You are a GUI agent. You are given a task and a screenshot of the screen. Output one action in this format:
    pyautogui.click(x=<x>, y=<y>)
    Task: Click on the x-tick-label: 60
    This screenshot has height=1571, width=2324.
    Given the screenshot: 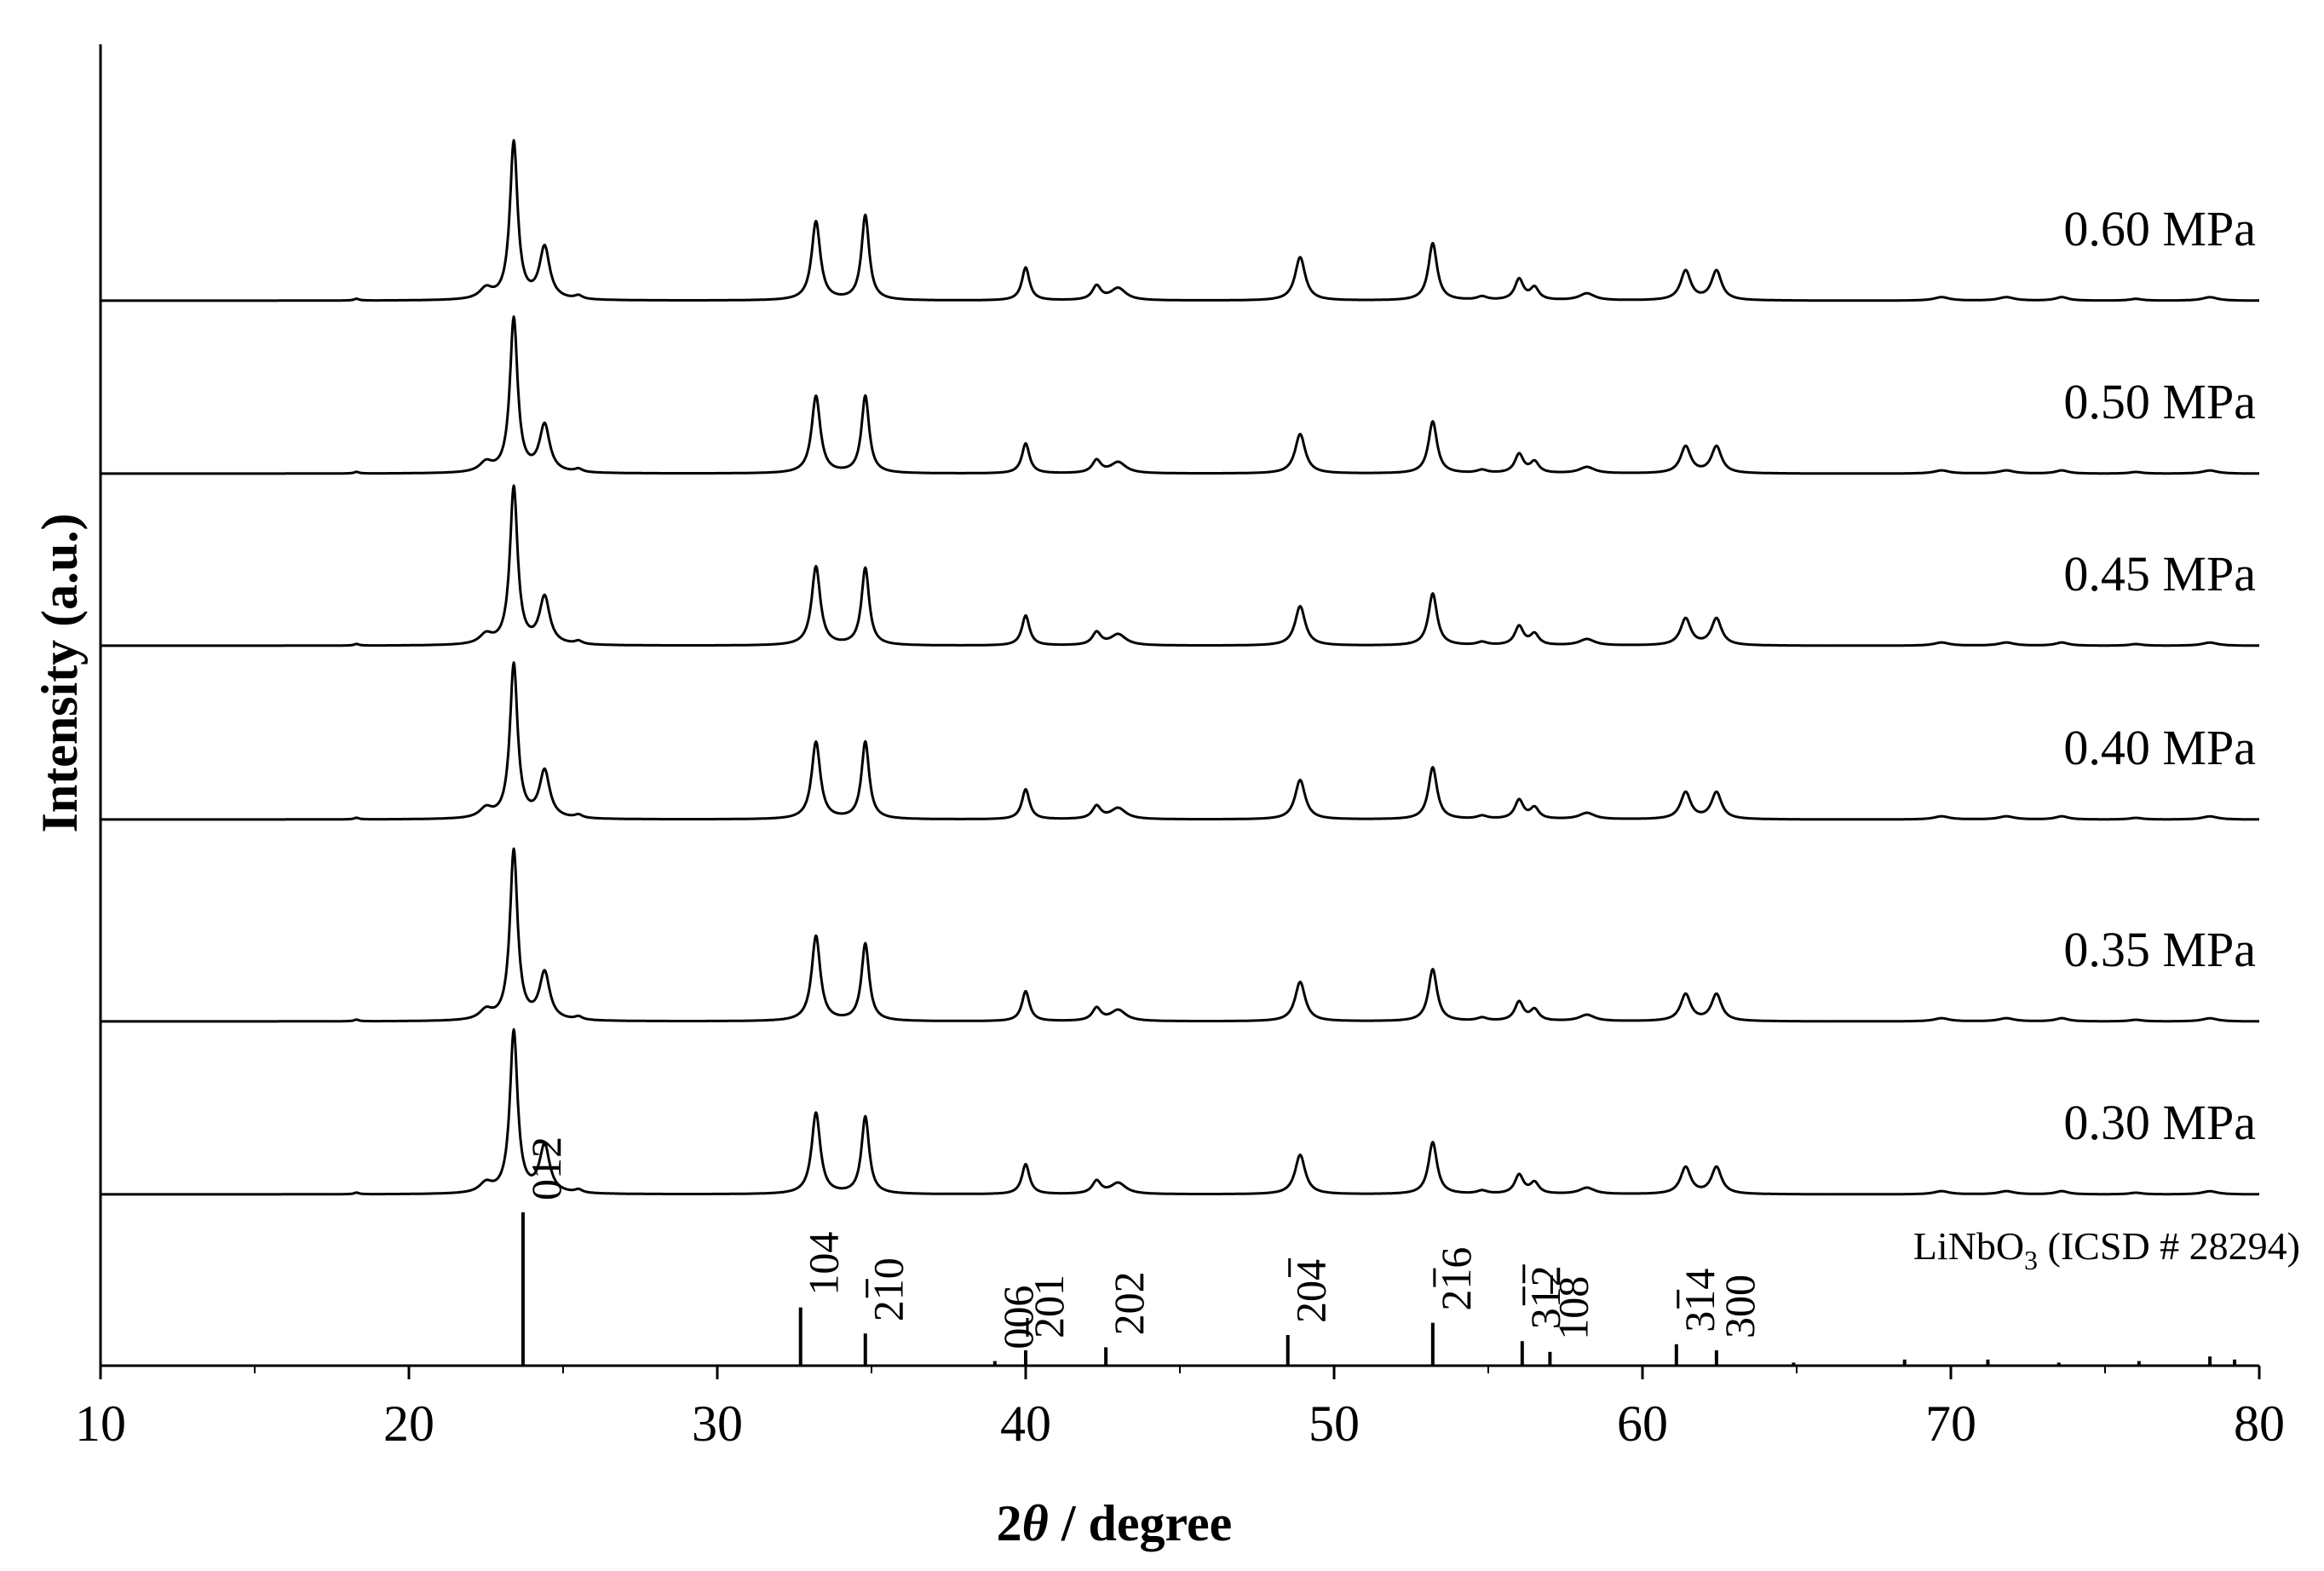 What is the action you would take?
    pyautogui.click(x=1642, y=1423)
    